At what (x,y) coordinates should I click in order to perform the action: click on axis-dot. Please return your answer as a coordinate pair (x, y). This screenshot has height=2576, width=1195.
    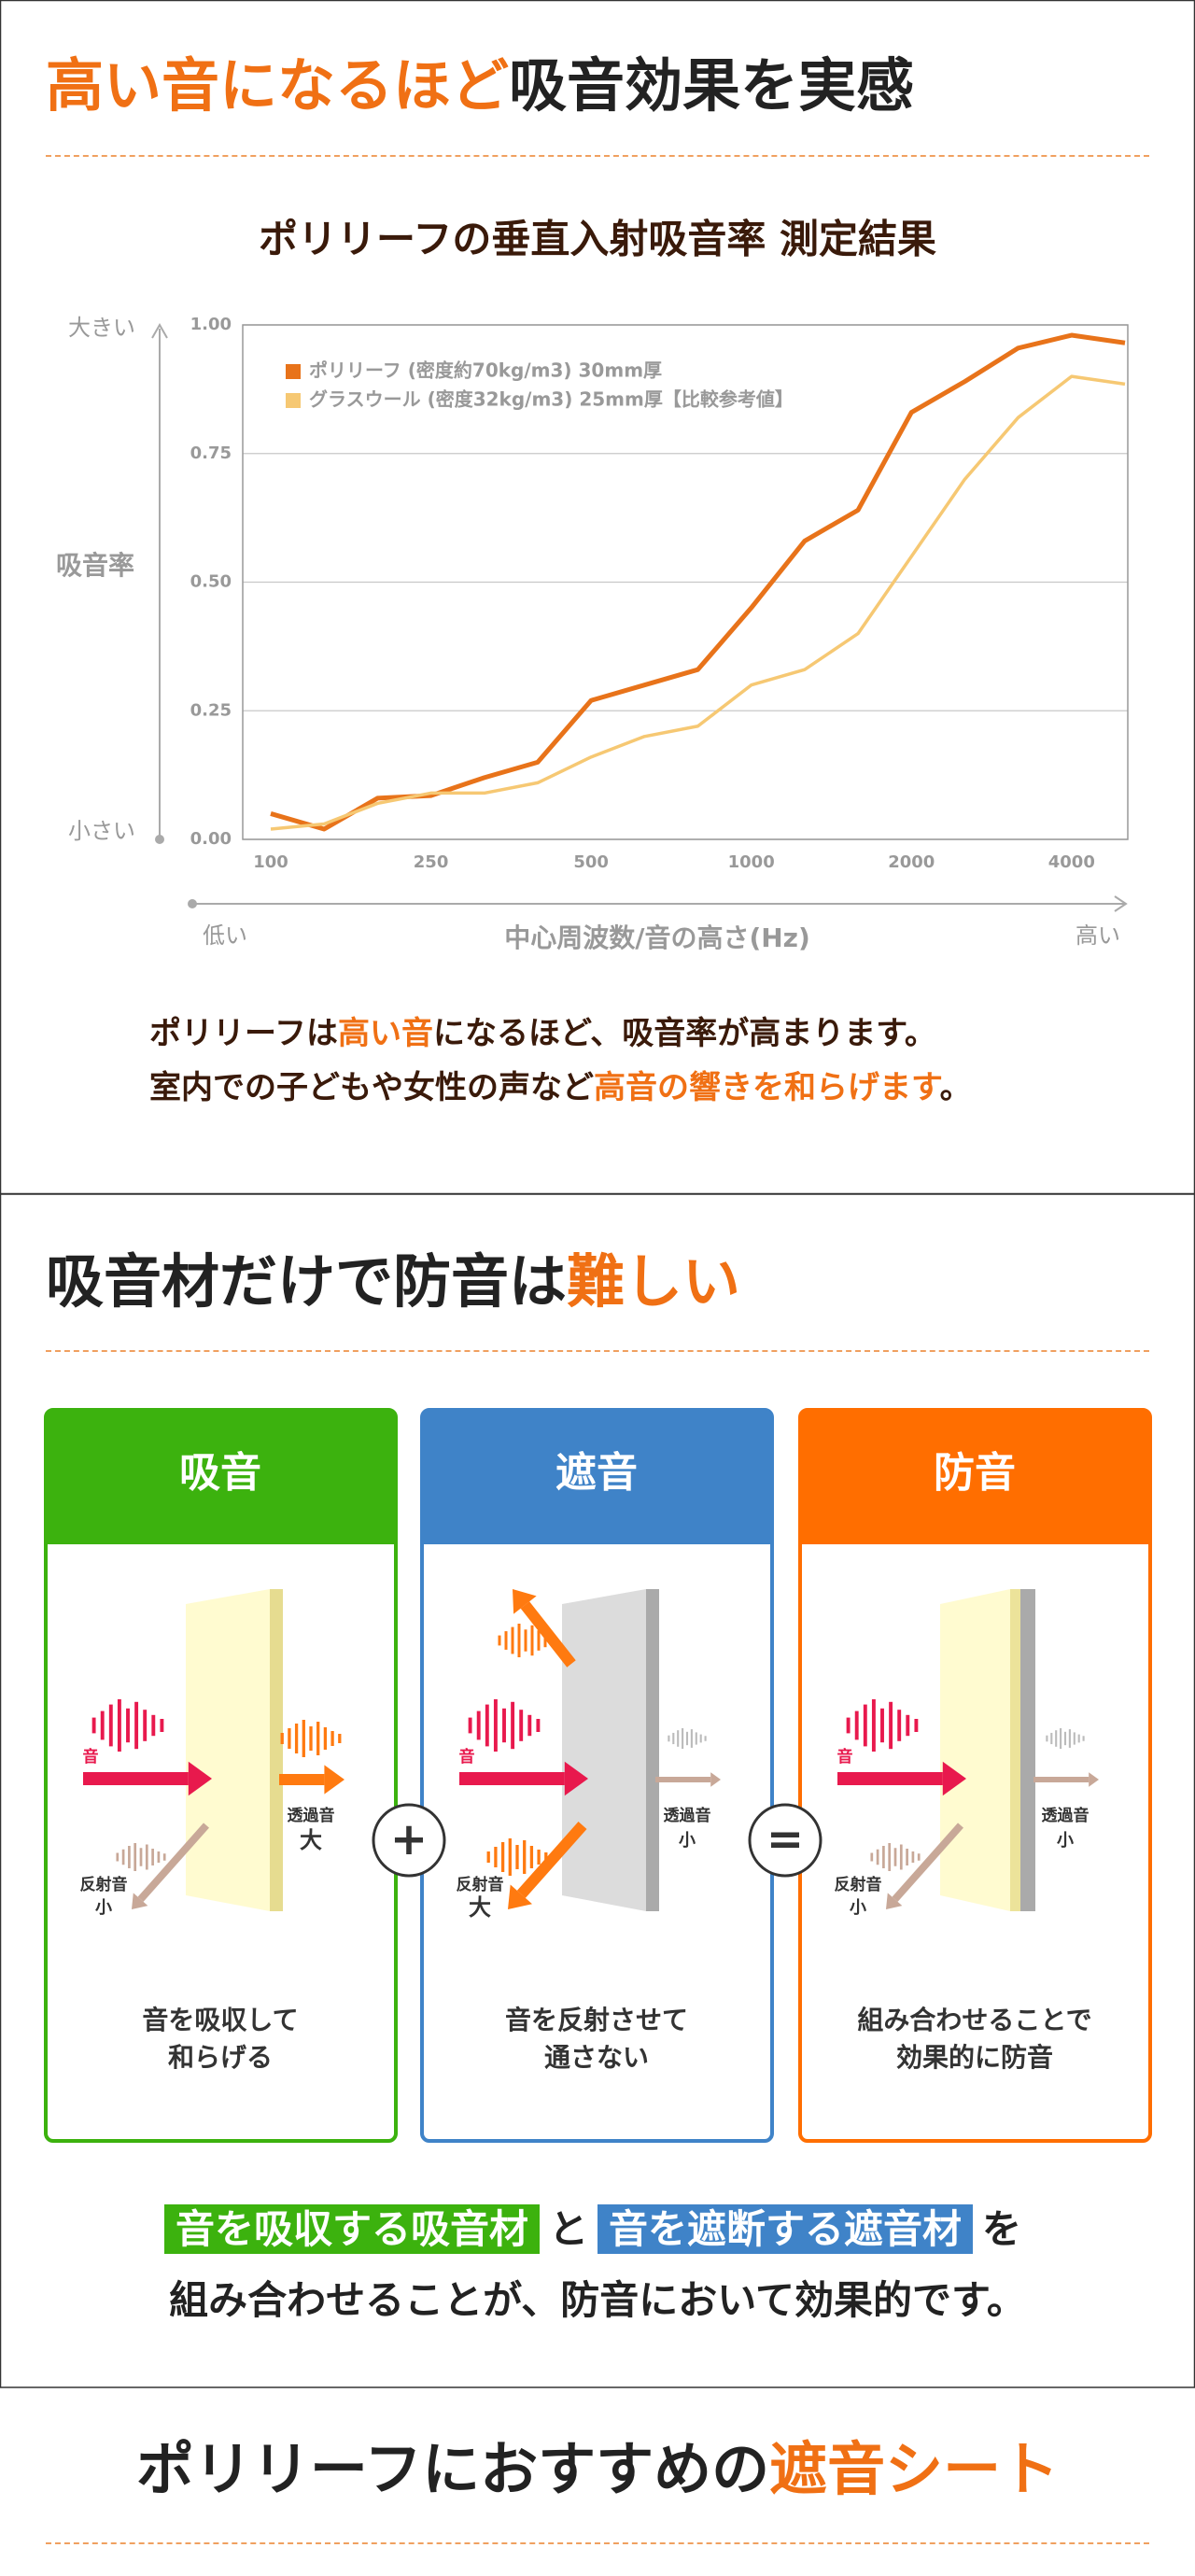
    Looking at the image, I should click on (159, 839).